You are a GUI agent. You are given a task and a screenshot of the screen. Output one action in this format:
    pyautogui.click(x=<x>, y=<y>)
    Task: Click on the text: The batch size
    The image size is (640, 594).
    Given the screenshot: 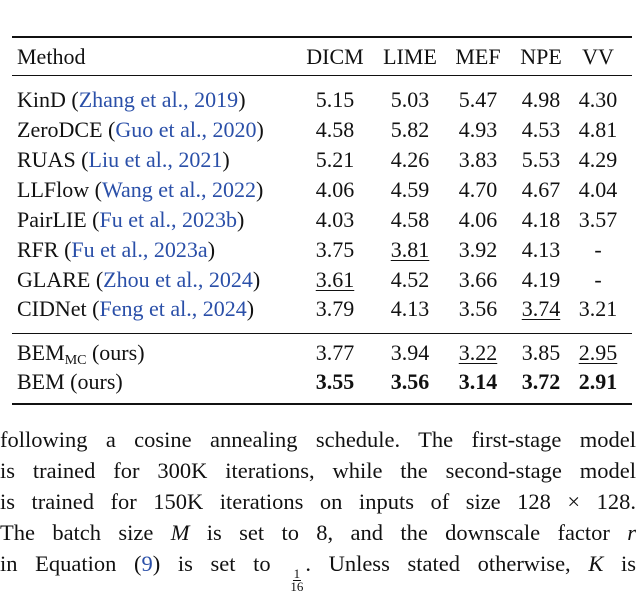 What is the action you would take?
    pyautogui.click(x=85, y=532)
    